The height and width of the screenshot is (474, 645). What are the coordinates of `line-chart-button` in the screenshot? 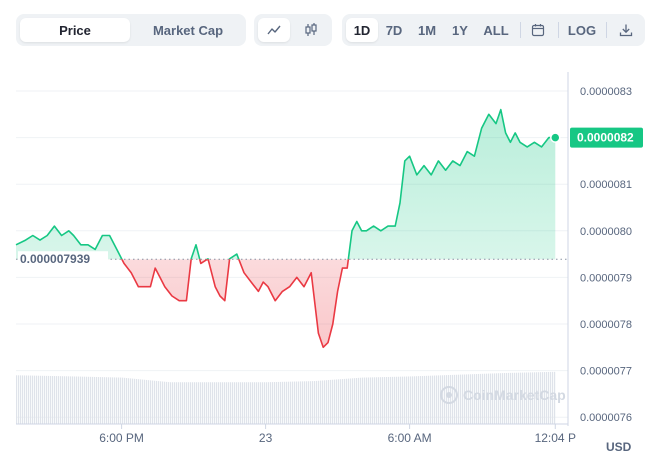 It's located at (274, 30).